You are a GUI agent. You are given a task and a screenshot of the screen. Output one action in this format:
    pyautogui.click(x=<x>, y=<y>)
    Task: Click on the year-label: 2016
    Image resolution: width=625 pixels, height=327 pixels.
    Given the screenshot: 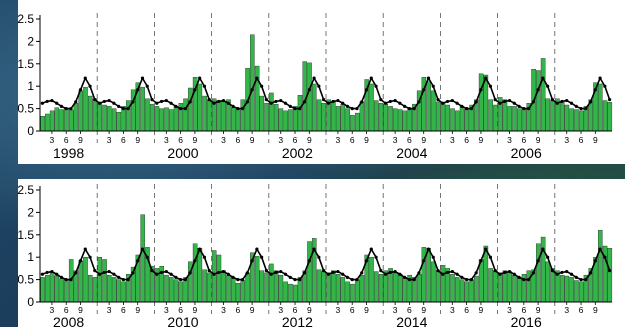 What is the action you would take?
    pyautogui.click(x=526, y=320)
    